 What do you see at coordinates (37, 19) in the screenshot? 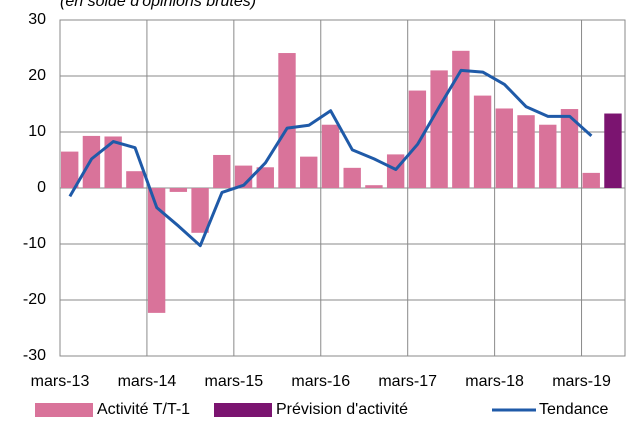
I see `y-tick-label: 30` at bounding box center [37, 19].